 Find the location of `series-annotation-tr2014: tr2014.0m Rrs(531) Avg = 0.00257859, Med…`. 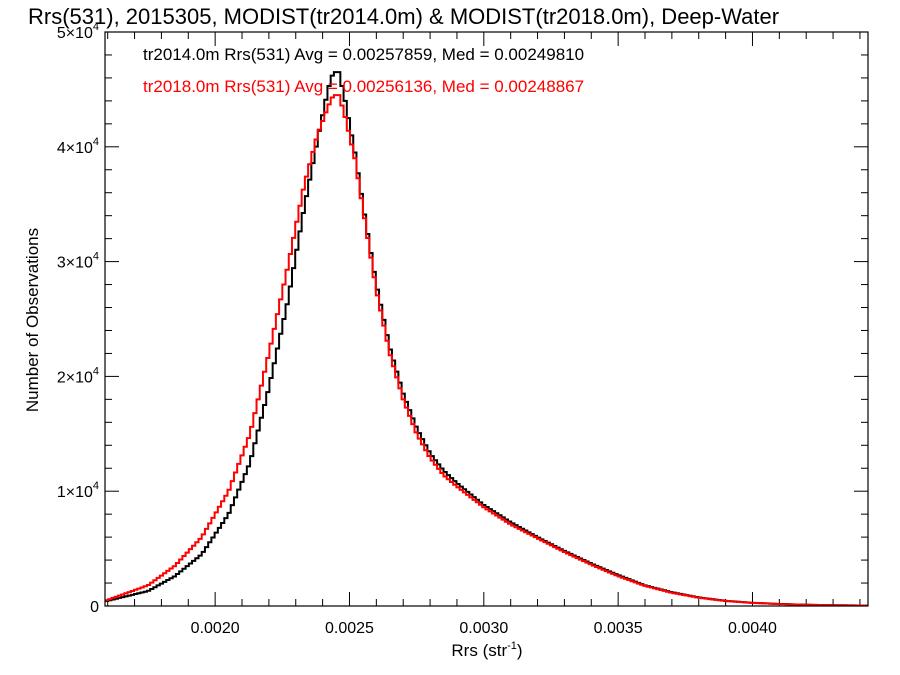

series-annotation-tr2014: tr2014.0m Rrs(531) Avg = 0.00257859, Med… is located at coordinates (363, 54).